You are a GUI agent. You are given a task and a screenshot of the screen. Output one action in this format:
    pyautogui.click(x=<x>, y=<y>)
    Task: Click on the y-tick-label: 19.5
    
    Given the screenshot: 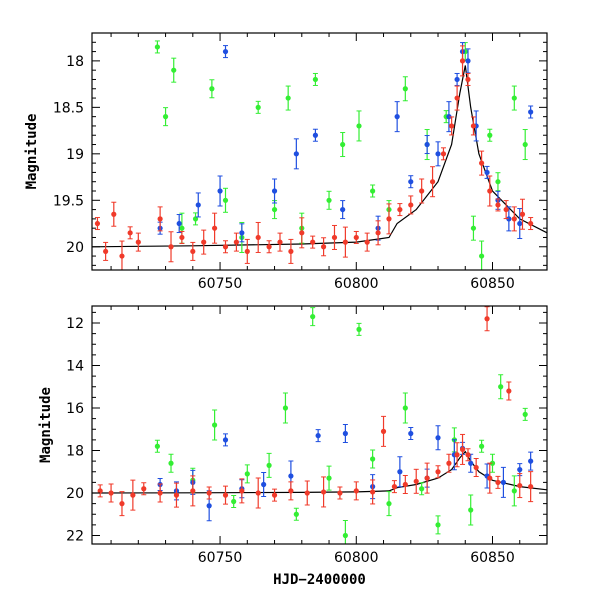 What is the action you would take?
    pyautogui.click(x=68, y=201)
    